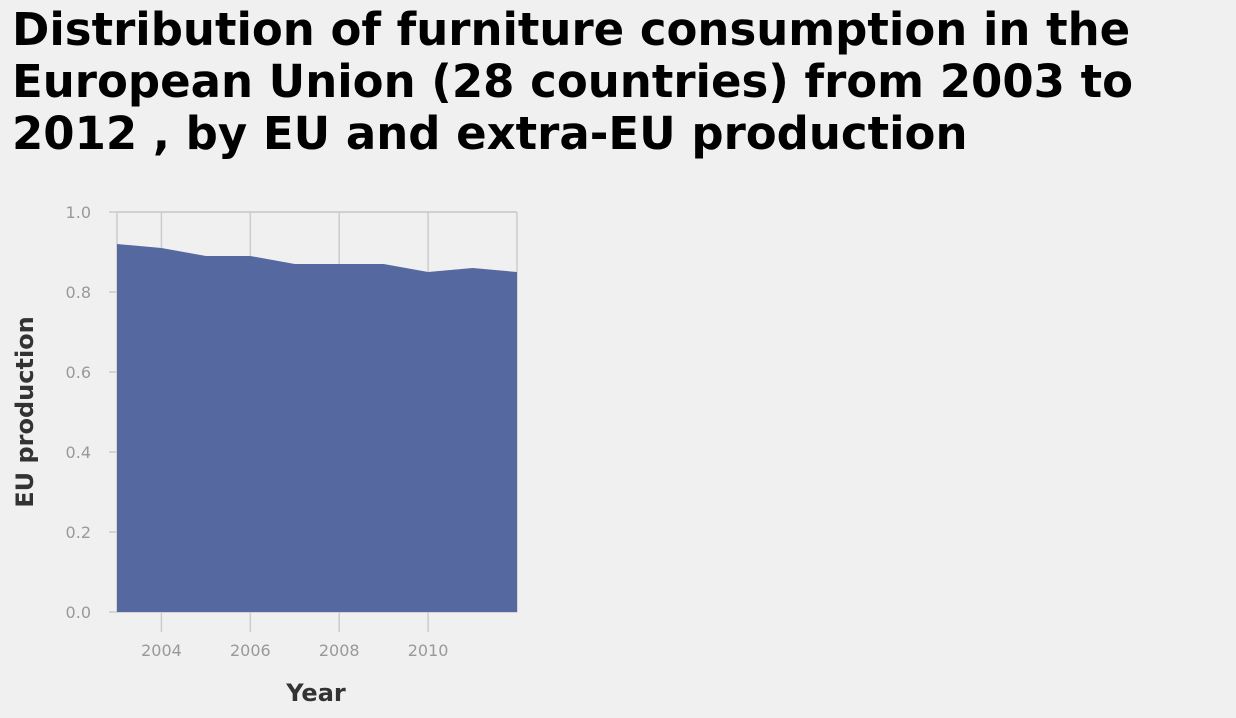  I want to click on x-tick-label: 2004, so click(161, 650).